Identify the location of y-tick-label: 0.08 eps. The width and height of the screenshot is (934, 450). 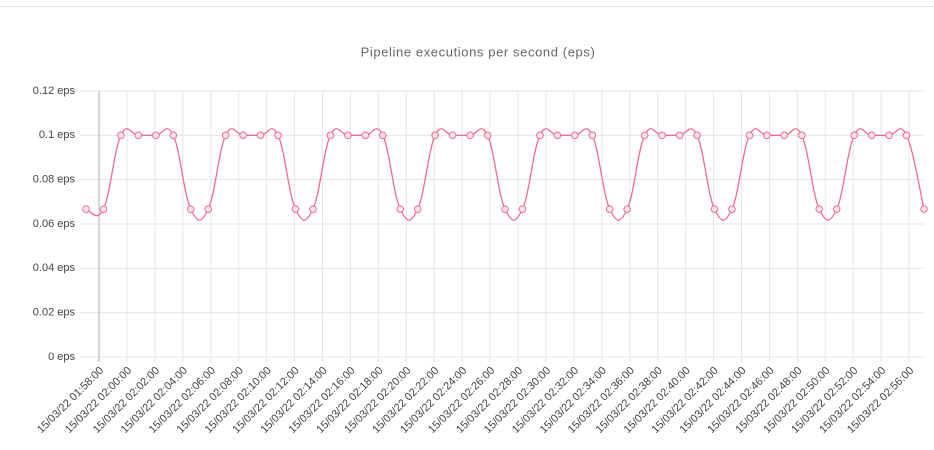
(54, 180).